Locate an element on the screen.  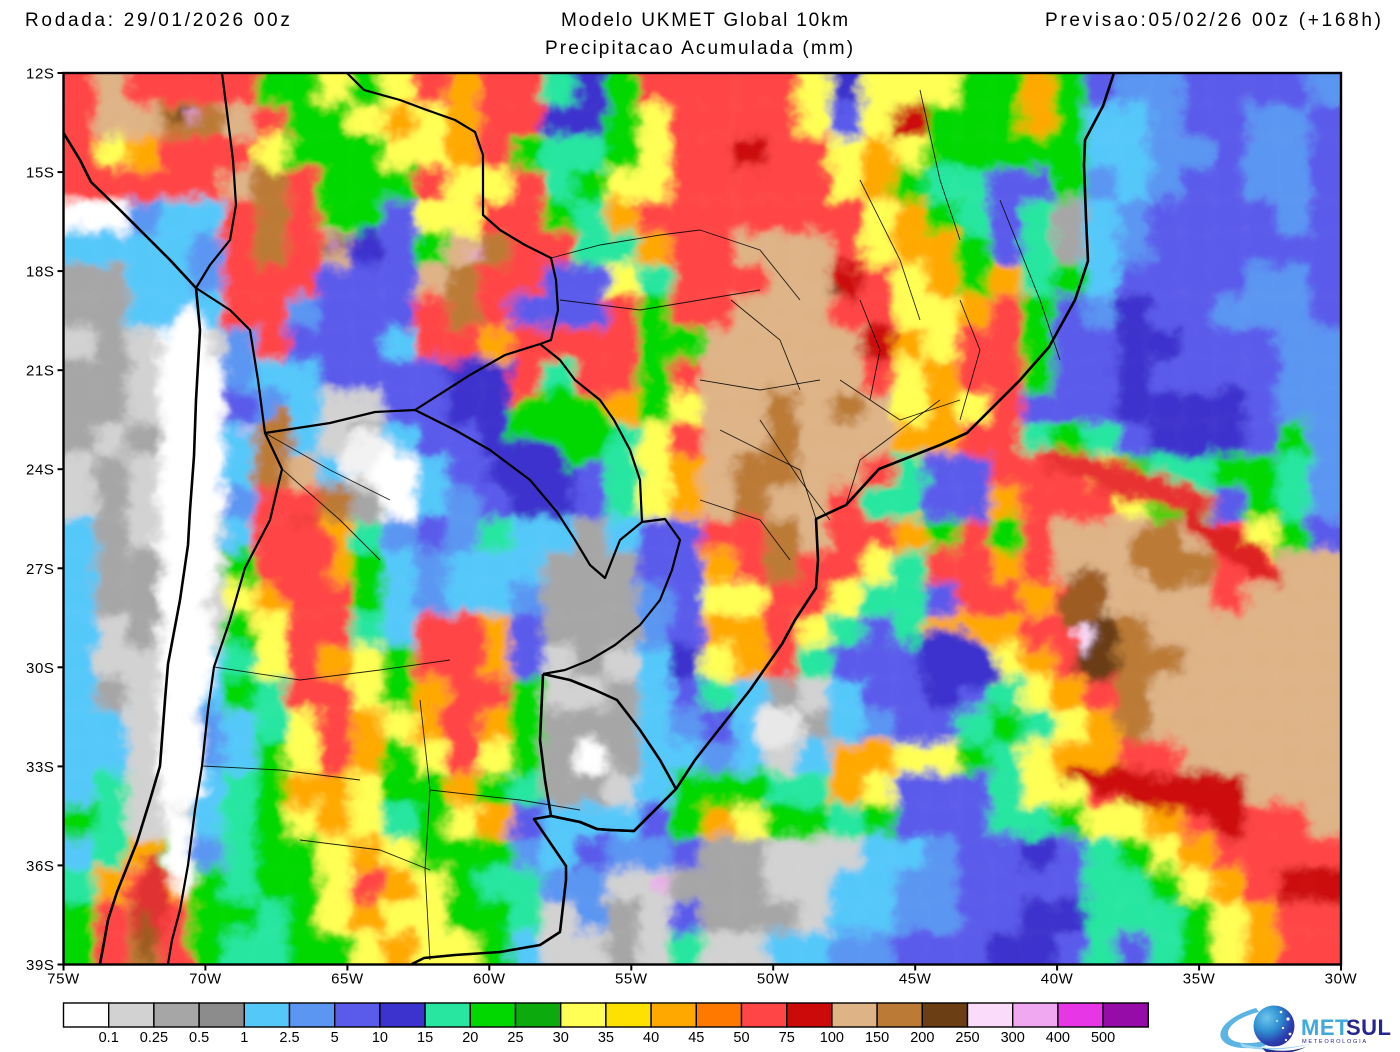
svg-text: 35W is located at coordinates (1199, 979).